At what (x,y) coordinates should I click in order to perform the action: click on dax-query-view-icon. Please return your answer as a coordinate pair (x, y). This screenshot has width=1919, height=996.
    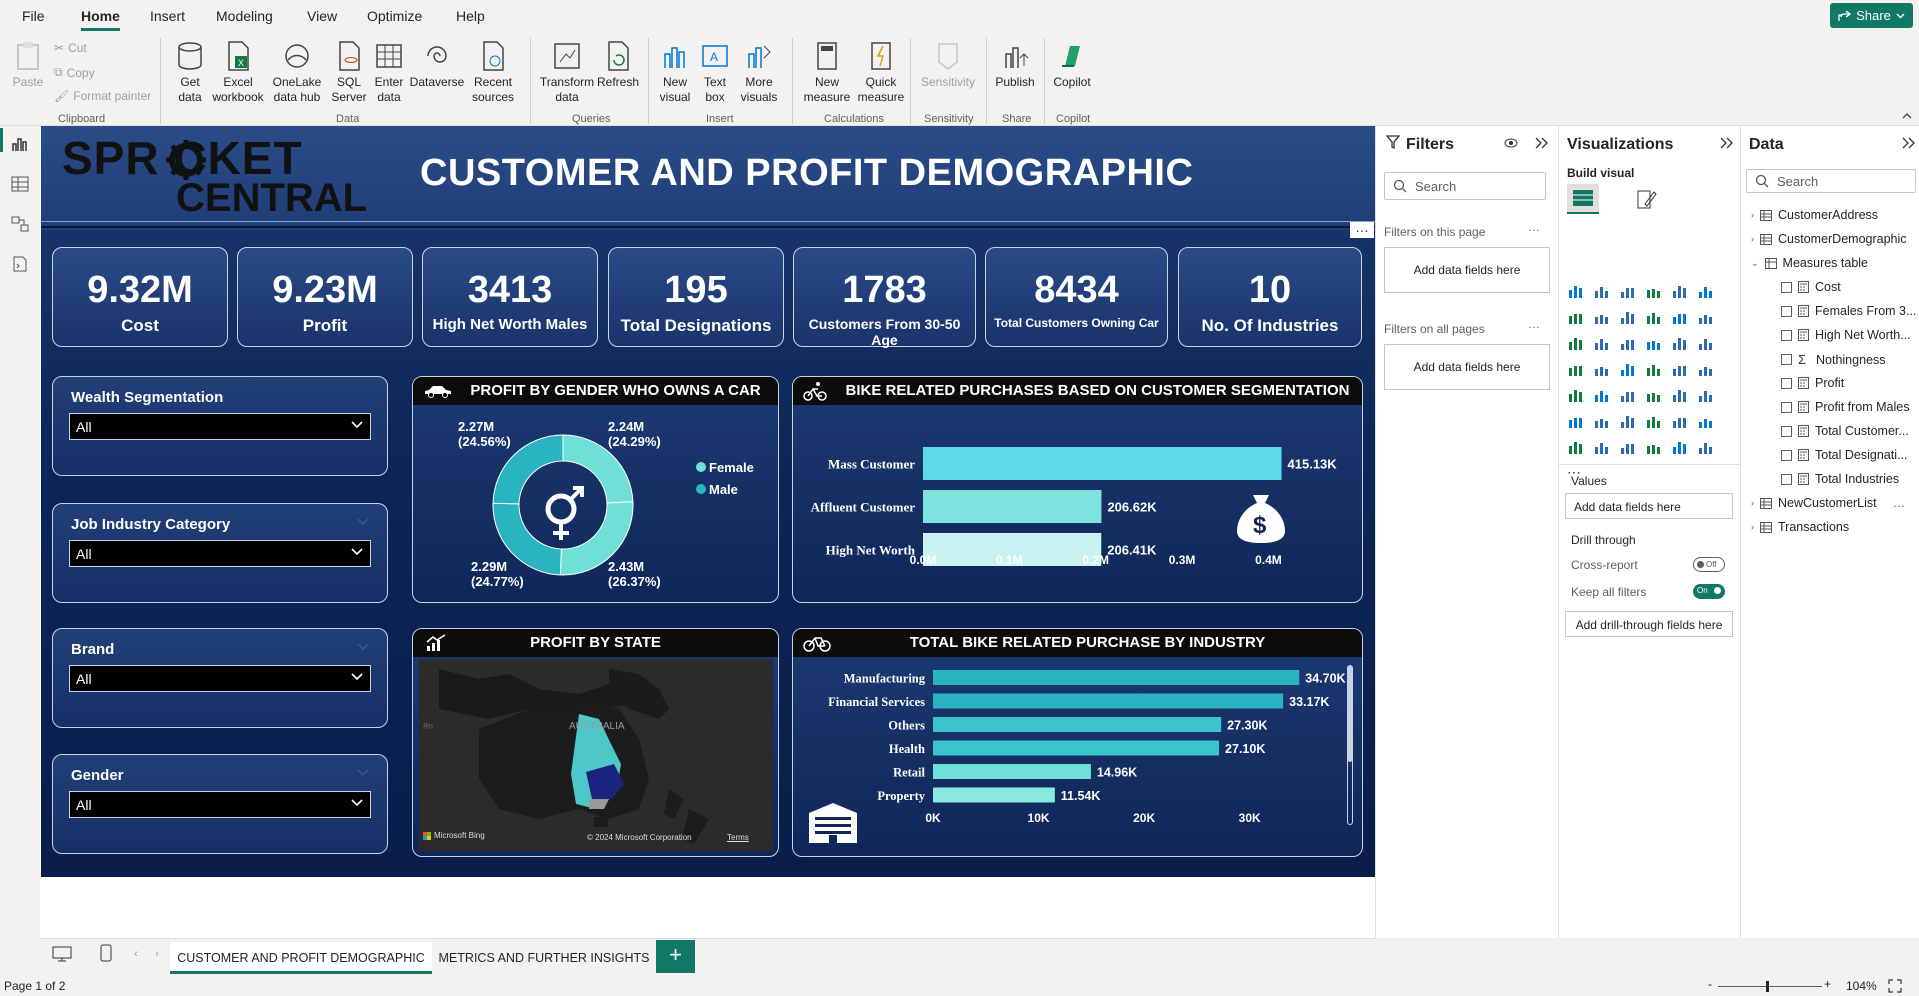
    Looking at the image, I should click on (20, 264).